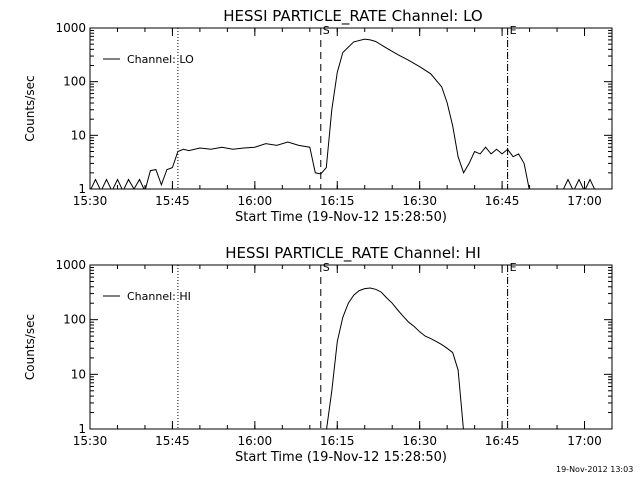 The height and width of the screenshot is (480, 640). Describe the element at coordinates (352, 16) in the screenshot. I see `chart-title: HESSI PARTICLE_RATE Channel: LO` at that location.